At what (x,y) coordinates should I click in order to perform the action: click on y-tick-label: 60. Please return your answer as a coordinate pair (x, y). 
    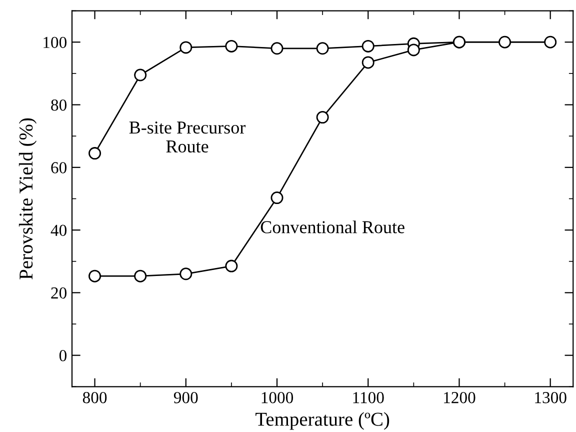
    Looking at the image, I should click on (59, 168).